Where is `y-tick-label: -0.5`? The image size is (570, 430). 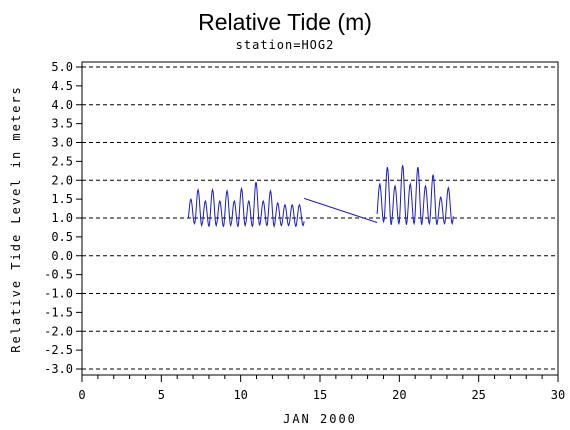
y-tick-label: -0.5 is located at coordinates (58, 275).